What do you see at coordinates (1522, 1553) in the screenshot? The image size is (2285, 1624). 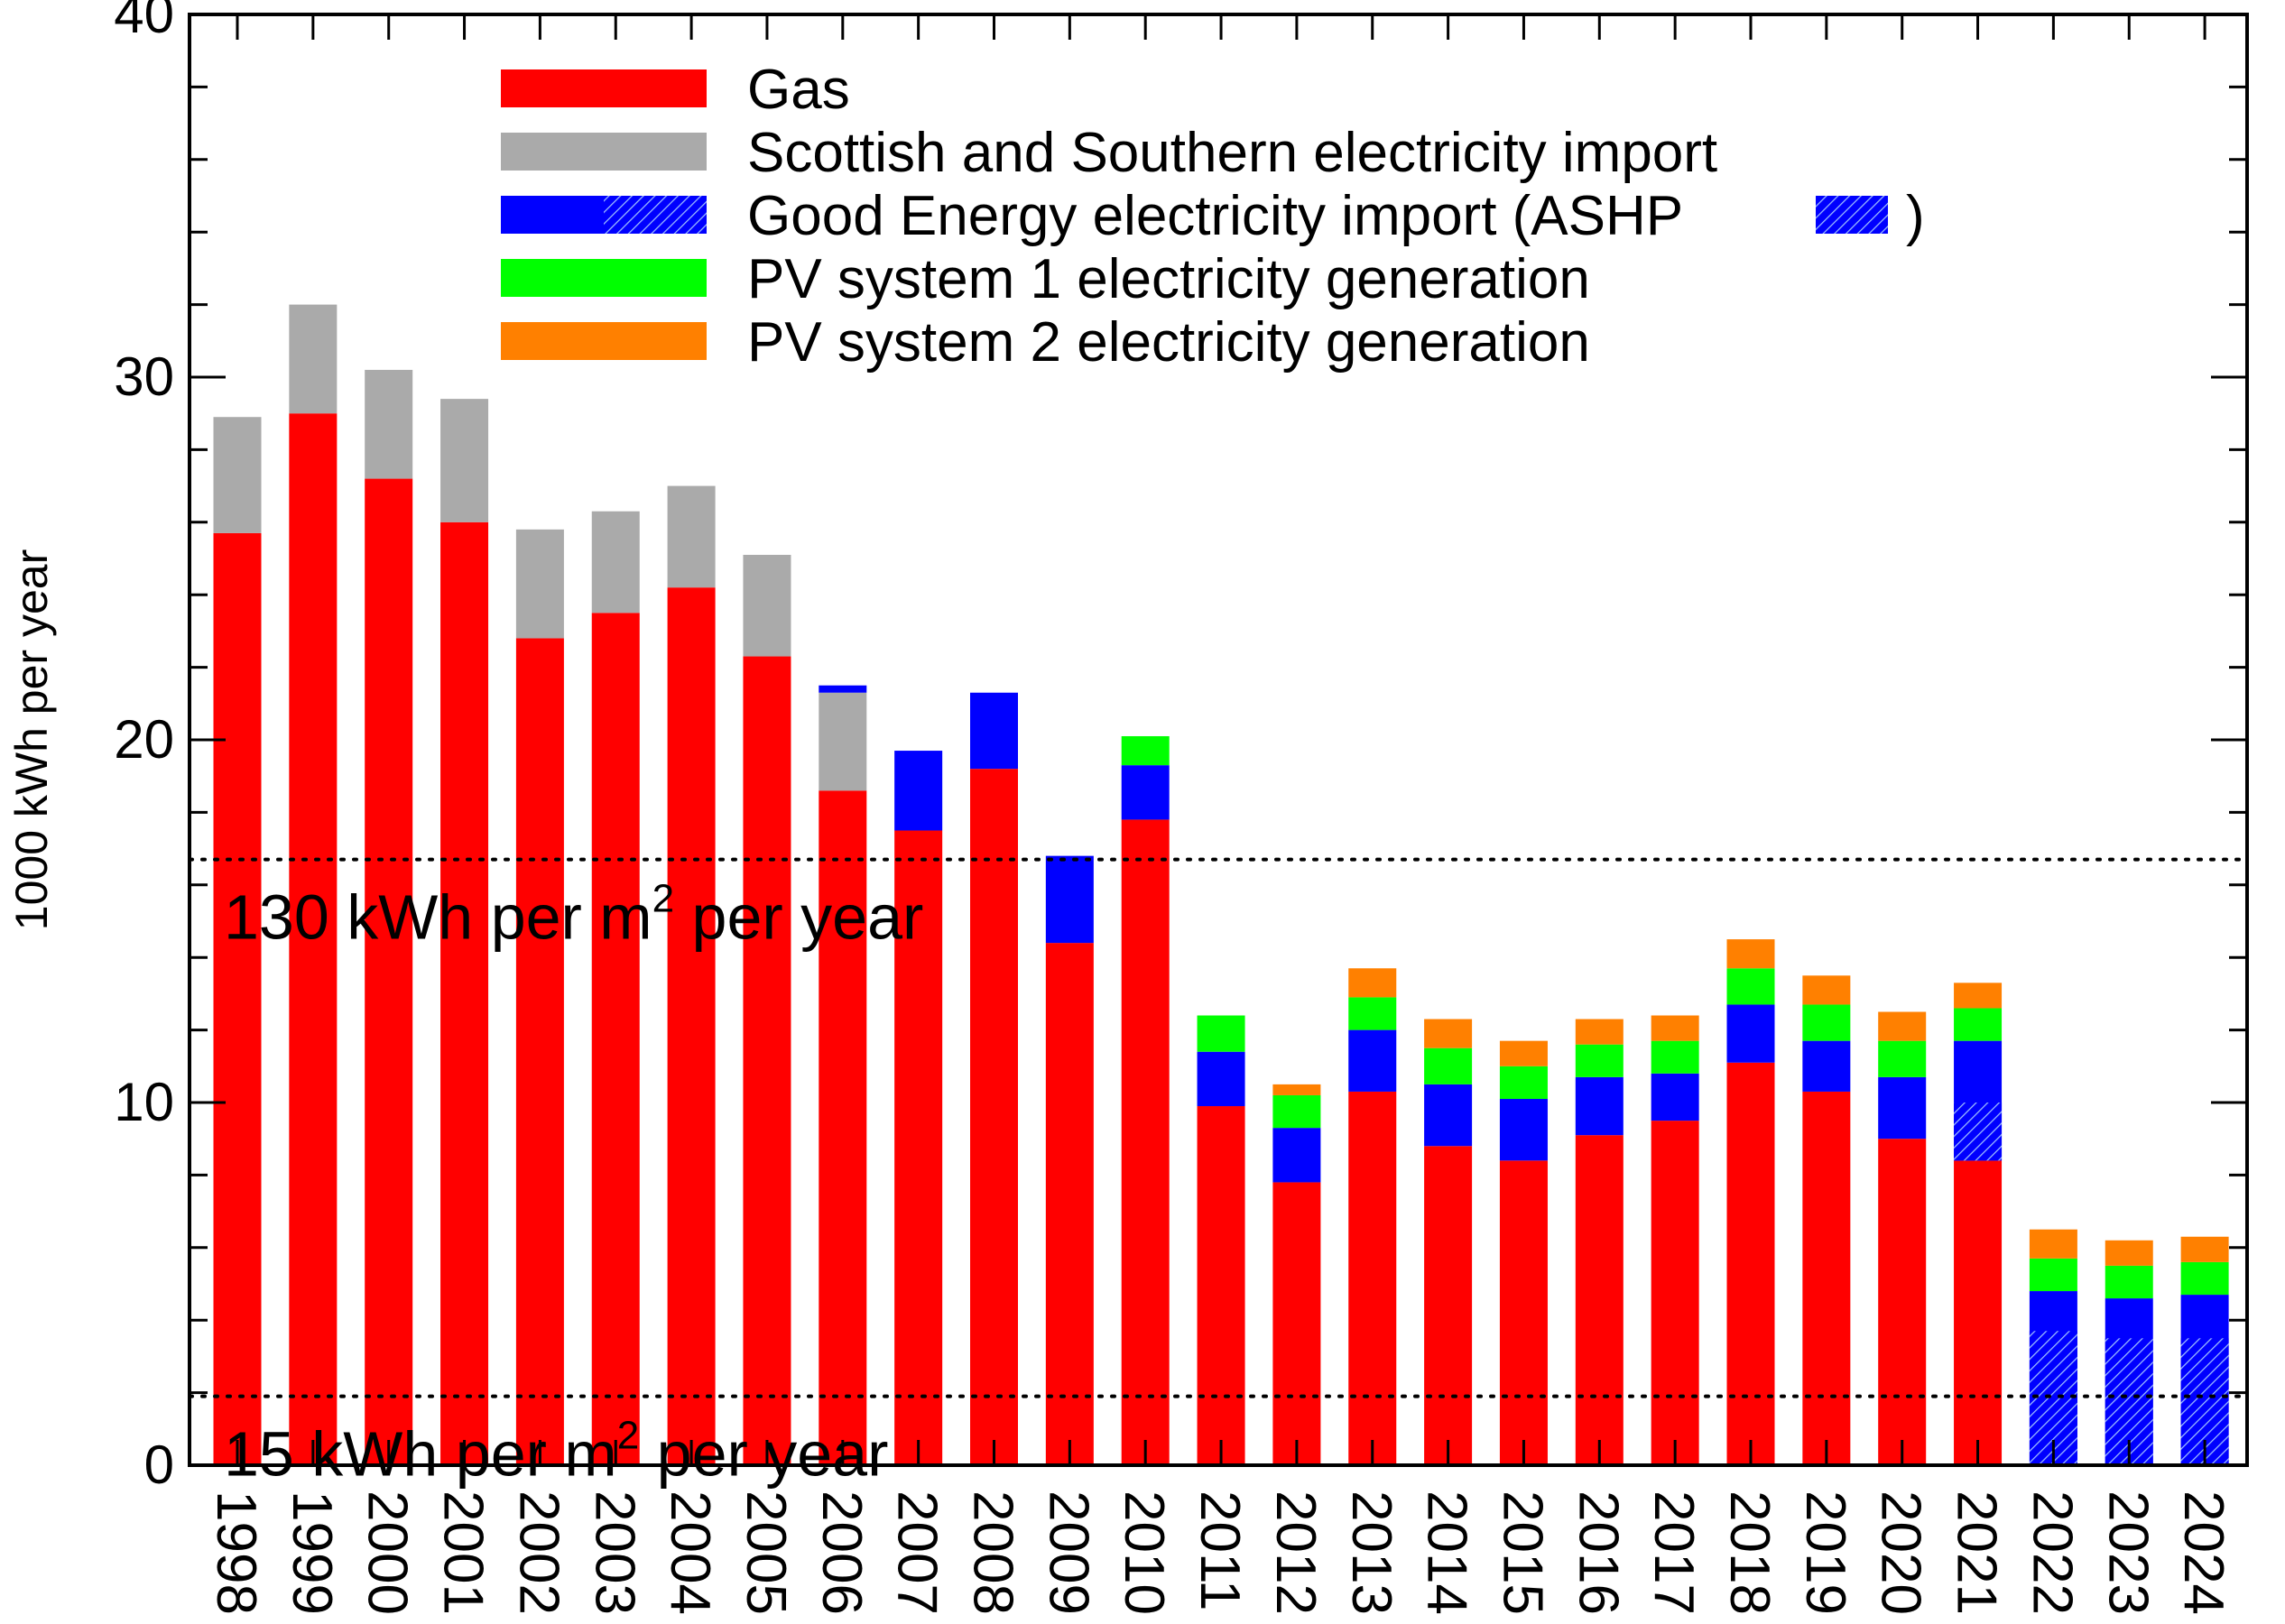 I see `x-tick-label: 2015` at bounding box center [1522, 1553].